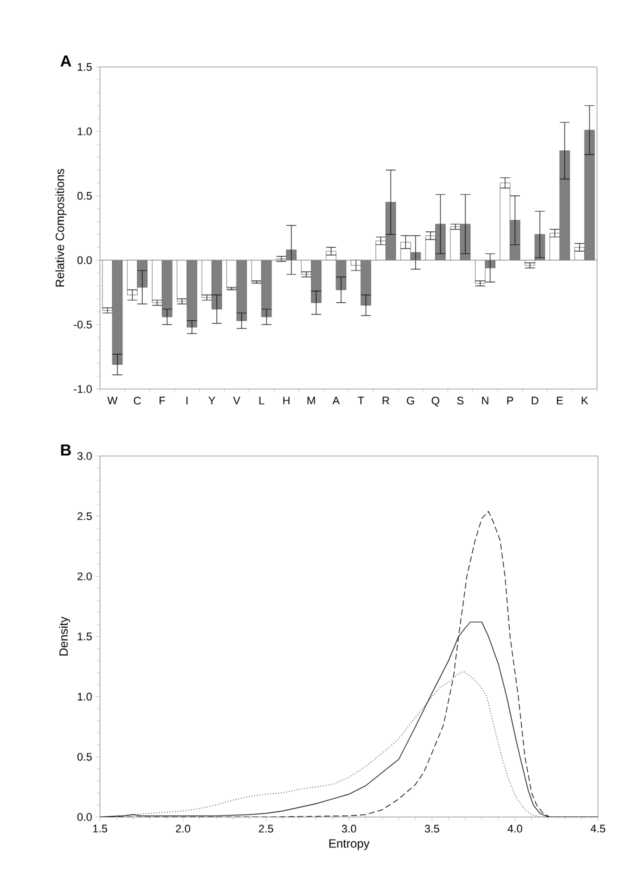 The height and width of the screenshot is (882, 624). Describe the element at coordinates (100, 828) in the screenshot. I see `x-tick-label: 1.5` at that location.